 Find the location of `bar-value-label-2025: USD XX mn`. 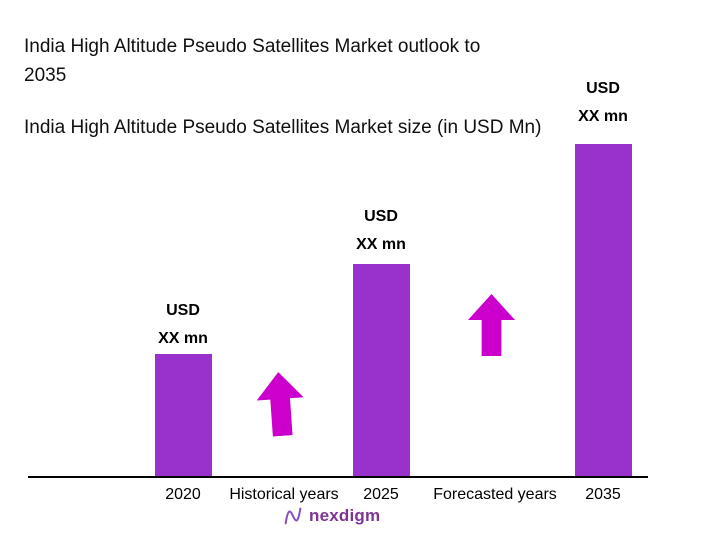

bar-value-label-2025: USD XX mn is located at coordinates (381, 230).